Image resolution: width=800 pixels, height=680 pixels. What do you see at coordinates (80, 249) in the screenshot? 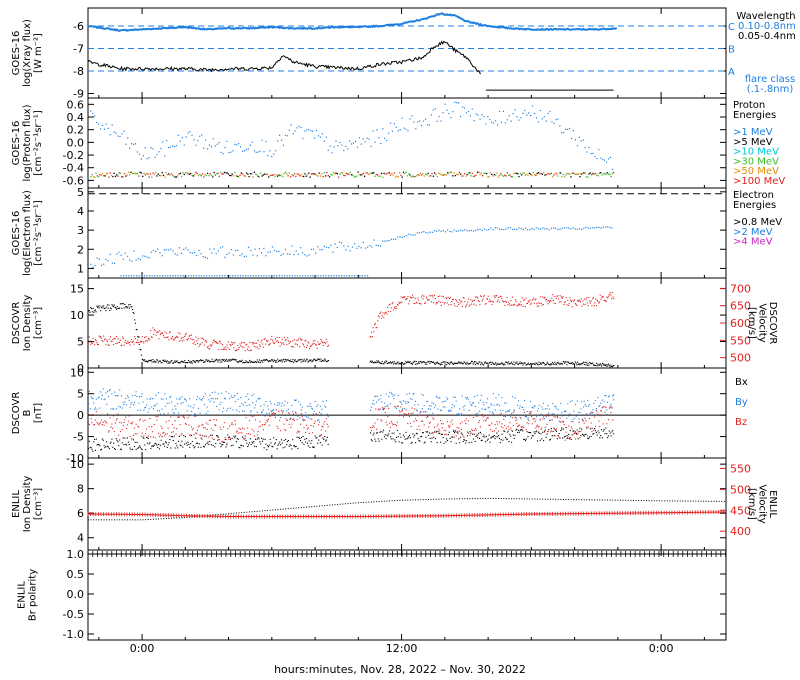
I see `ytick-label: 2` at bounding box center [80, 249].